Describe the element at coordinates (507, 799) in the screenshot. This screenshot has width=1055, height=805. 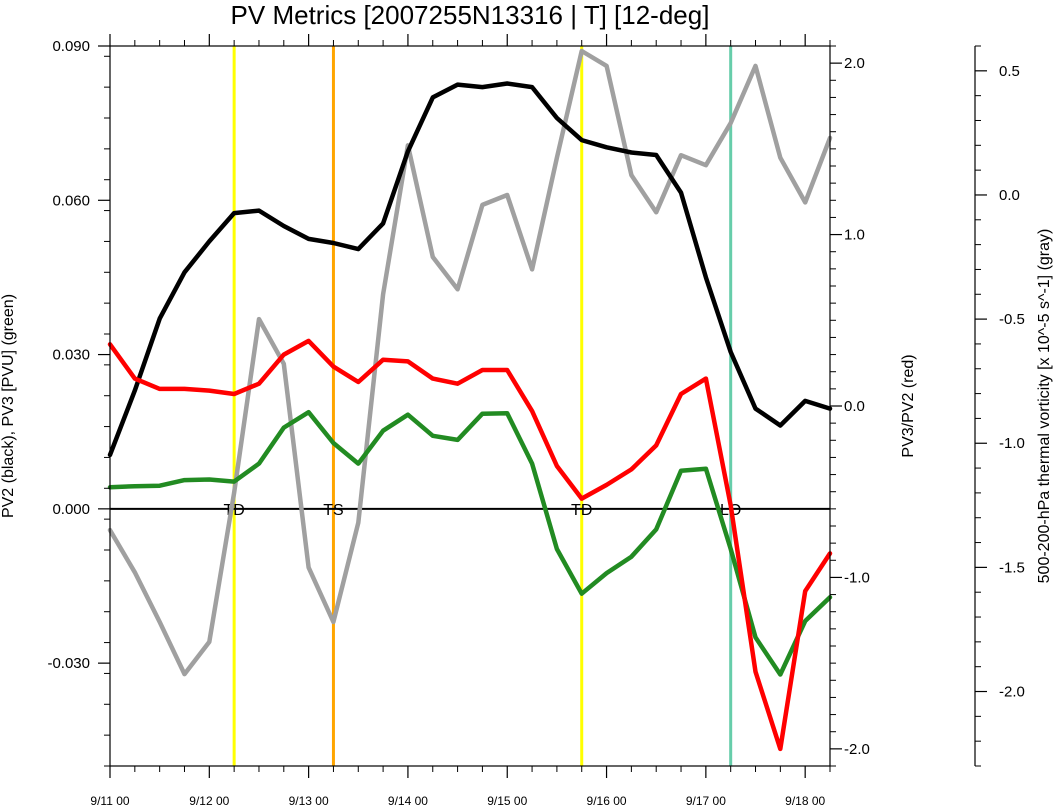
I see `x-tick-label: 9/15 00` at that location.